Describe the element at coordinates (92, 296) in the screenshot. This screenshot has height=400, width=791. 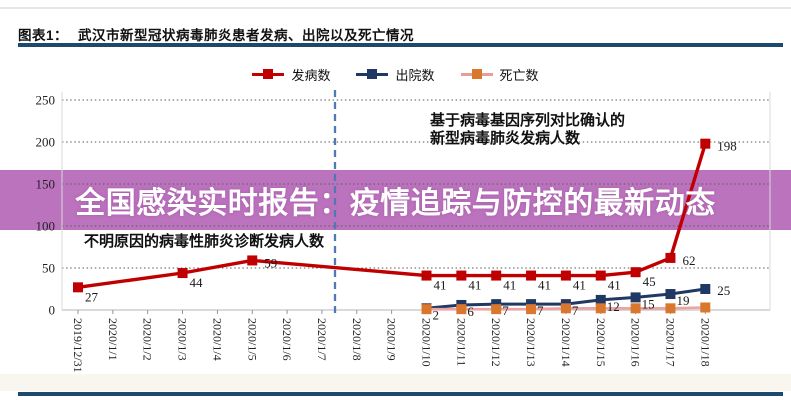
I see `svg-text: 27` at that location.